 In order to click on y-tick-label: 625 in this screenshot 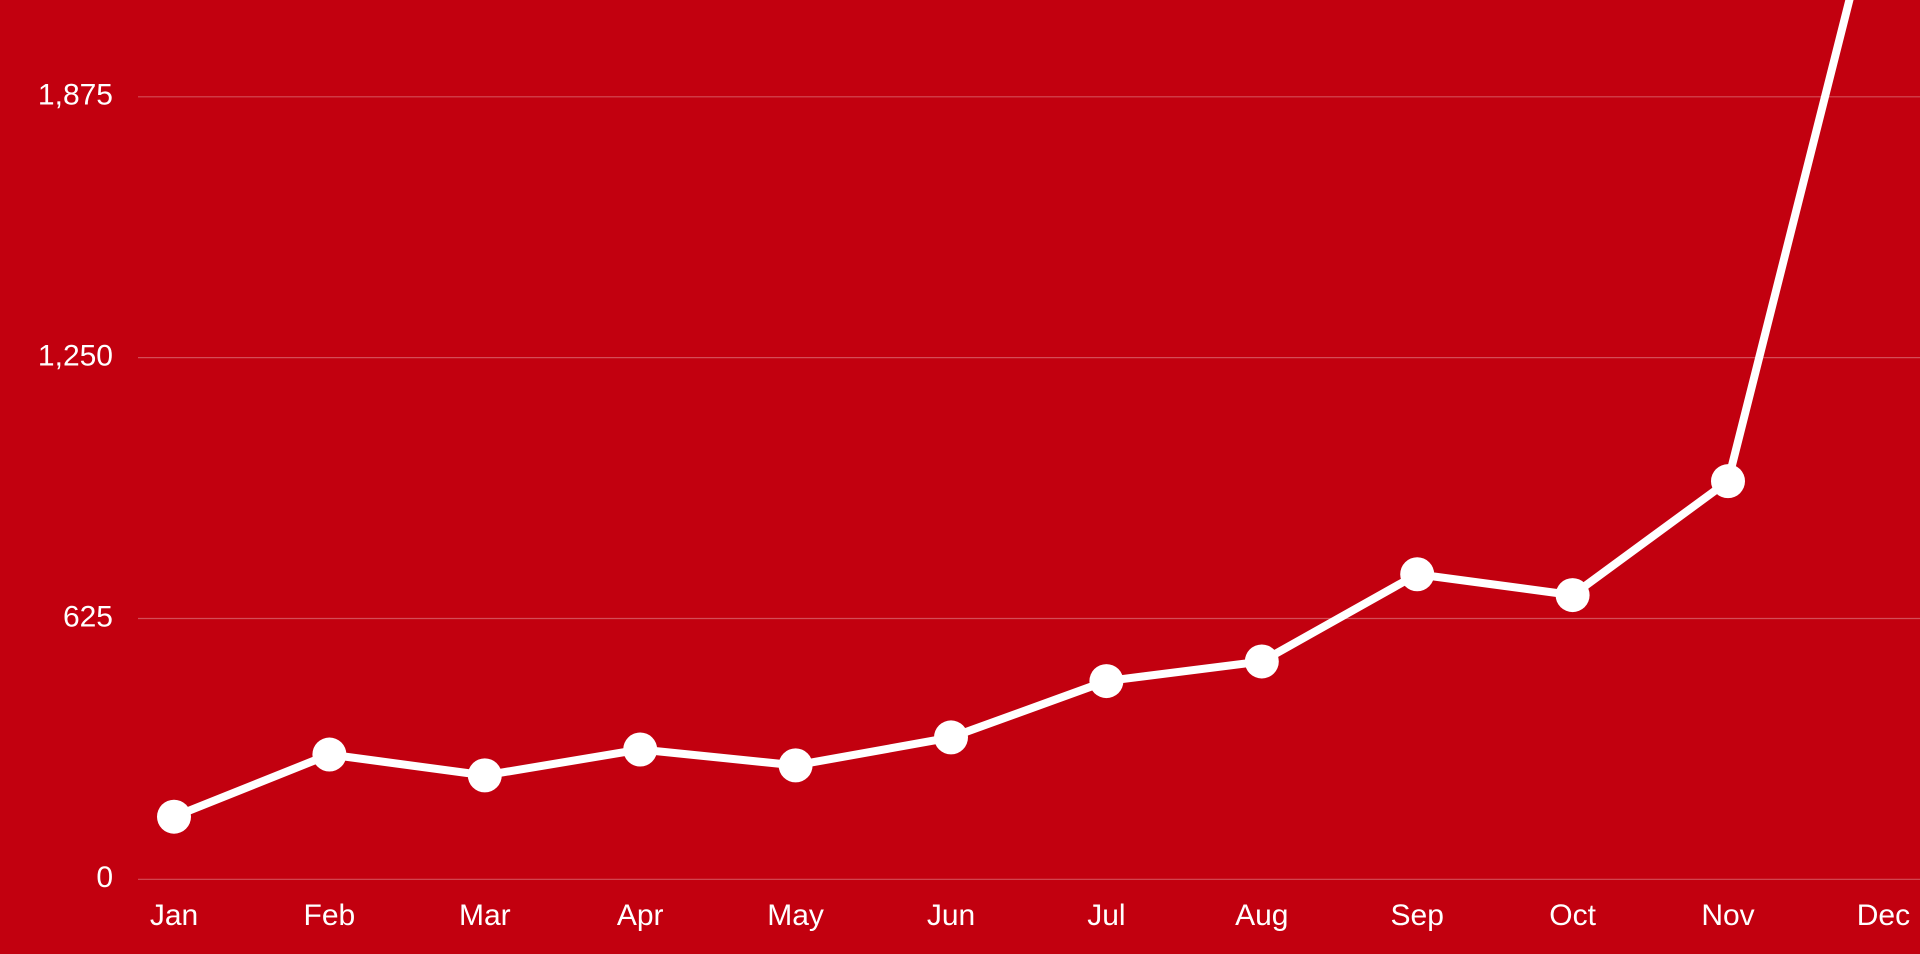, I will do `click(88, 616)`.